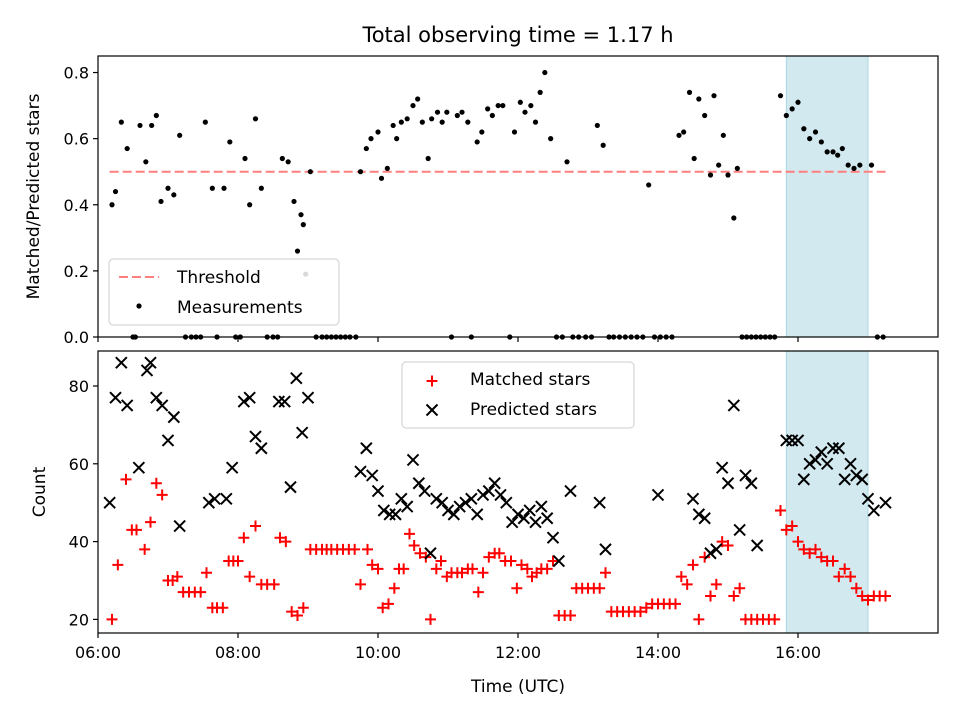 Image resolution: width=960 pixels, height=720 pixels. I want to click on y-tick-label: 0.2, so click(76, 271).